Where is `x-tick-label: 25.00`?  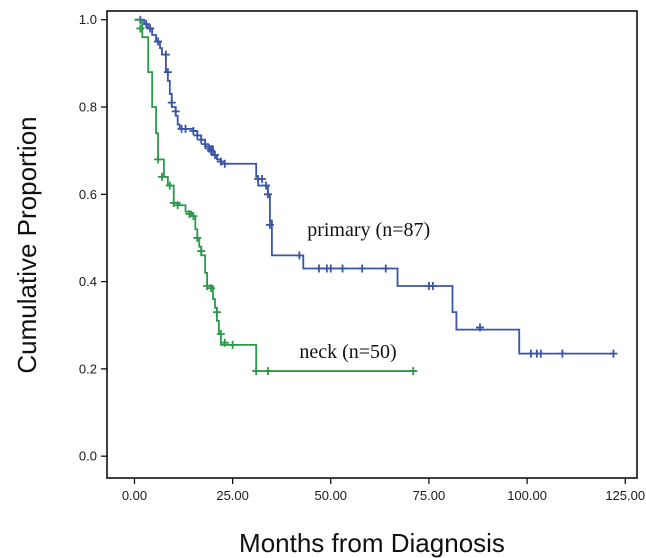
x-tick-label: 25.00 is located at coordinates (232, 495).